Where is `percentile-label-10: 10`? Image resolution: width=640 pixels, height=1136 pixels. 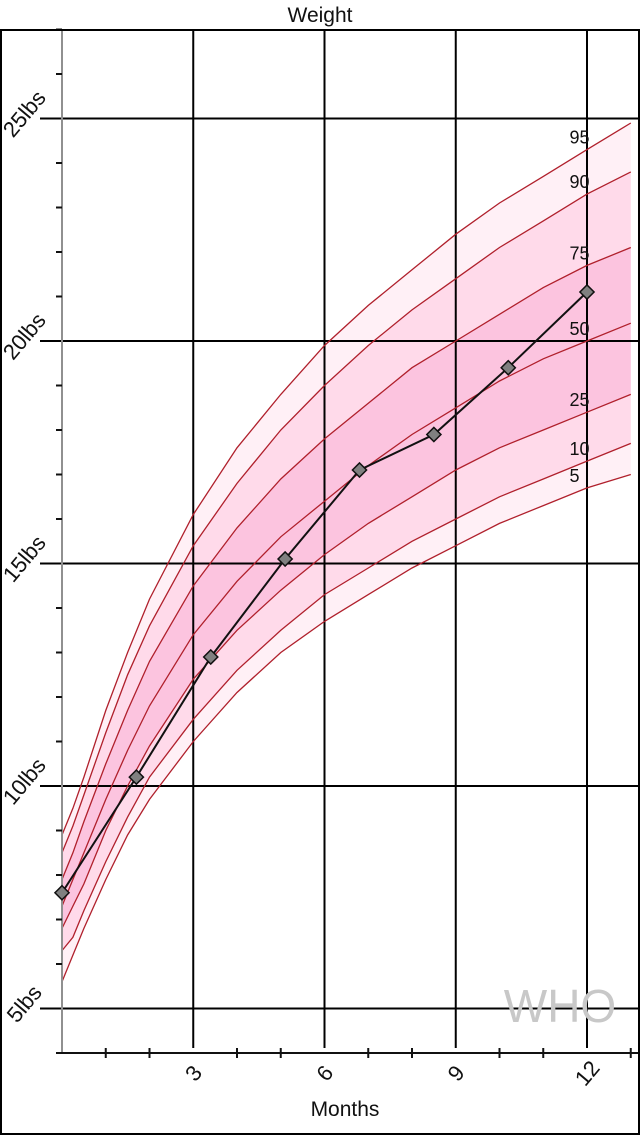 percentile-label-10: 10 is located at coordinates (580, 449).